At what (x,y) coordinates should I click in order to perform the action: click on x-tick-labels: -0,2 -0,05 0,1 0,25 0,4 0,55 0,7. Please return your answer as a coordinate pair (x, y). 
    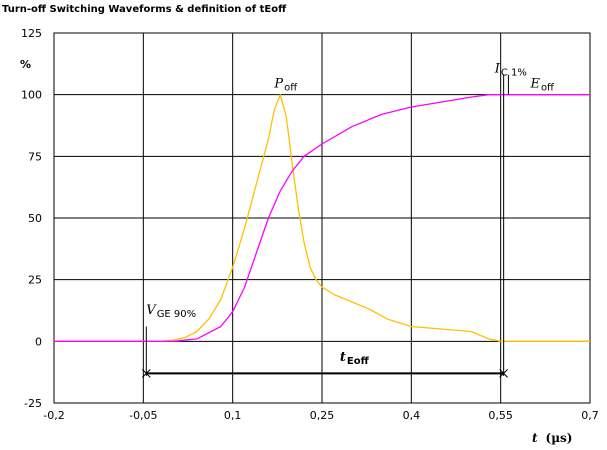
    Looking at the image, I should click on (320, 415).